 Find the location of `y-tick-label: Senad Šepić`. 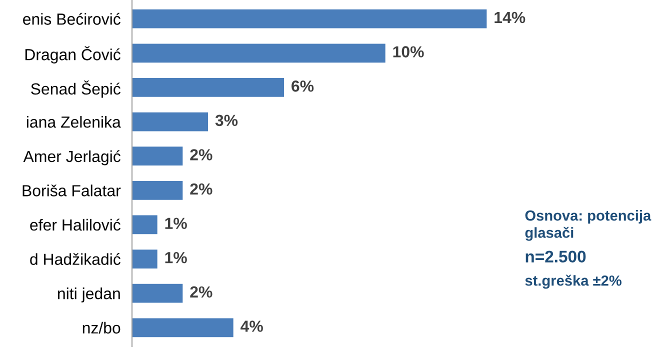

y-tick-label: Senad Šepić is located at coordinates (75, 89).